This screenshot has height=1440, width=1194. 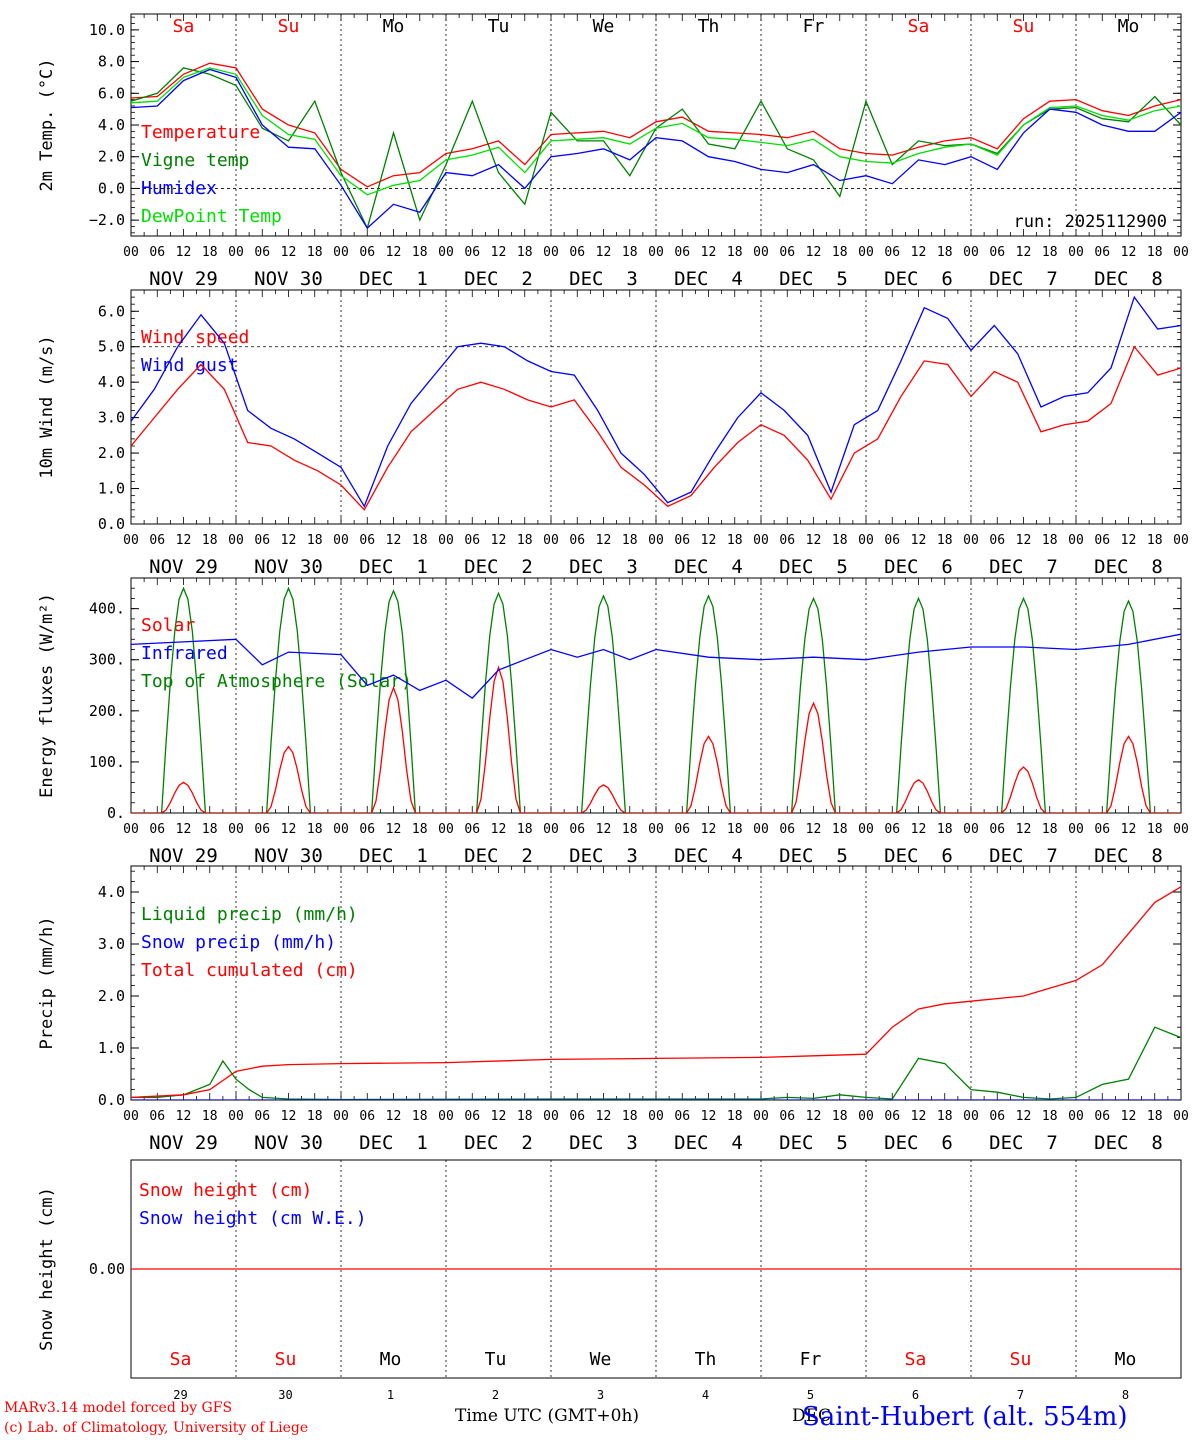 What do you see at coordinates (47, 695) in the screenshot?
I see `y-axis-title-energy: Energy fluxes (W/m²)` at bounding box center [47, 695].